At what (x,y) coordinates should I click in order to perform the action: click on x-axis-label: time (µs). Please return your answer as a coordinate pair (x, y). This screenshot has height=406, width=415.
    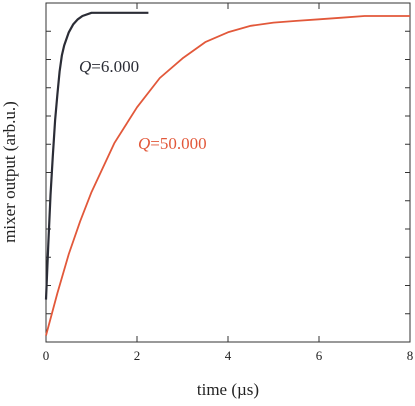
    Looking at the image, I should click on (228, 389).